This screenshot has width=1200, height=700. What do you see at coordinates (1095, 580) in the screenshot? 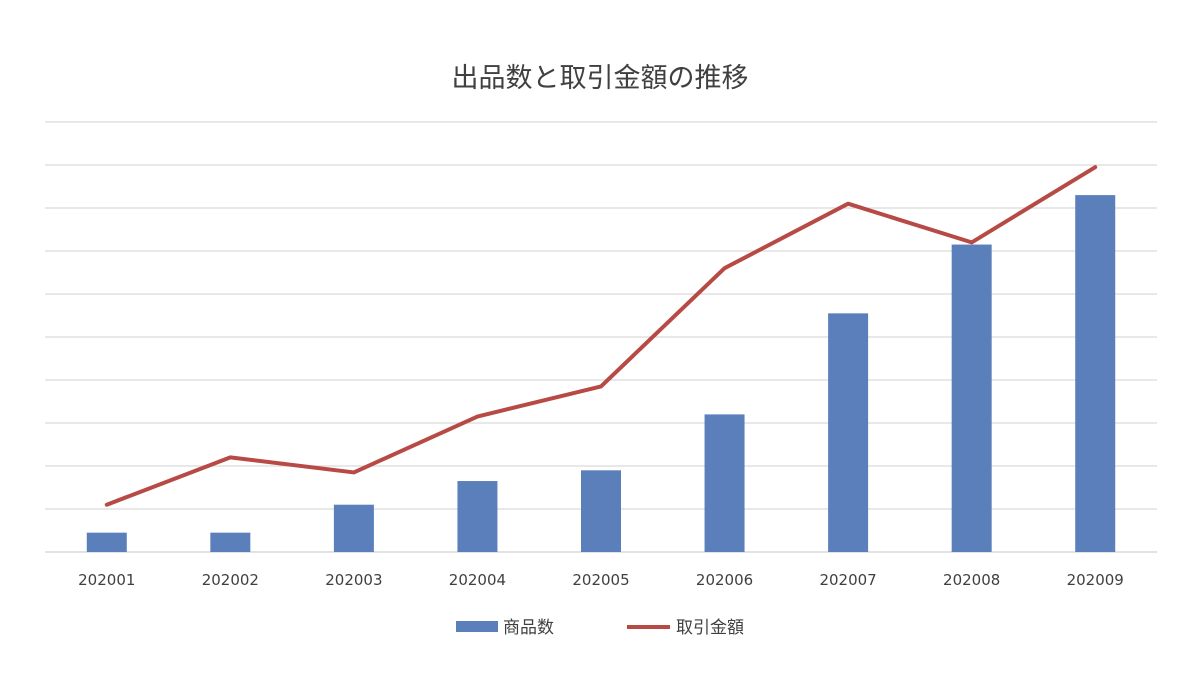
I see `x-tick-label: 202009` at bounding box center [1095, 580].